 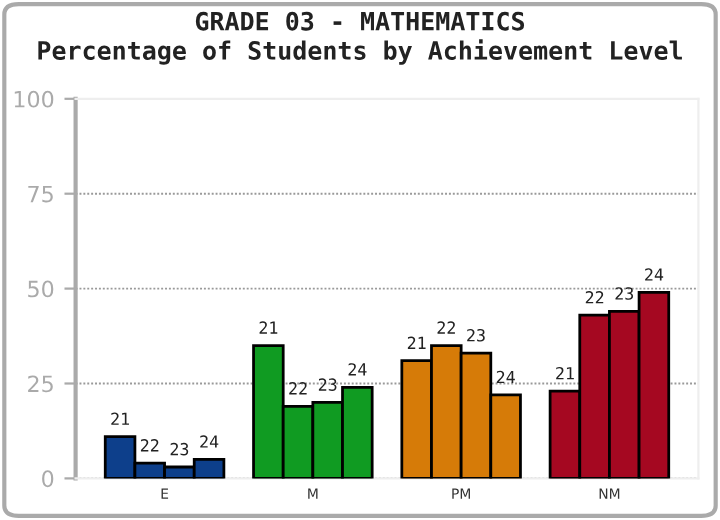 I want to click on series-label: 23, so click(x=179, y=449).